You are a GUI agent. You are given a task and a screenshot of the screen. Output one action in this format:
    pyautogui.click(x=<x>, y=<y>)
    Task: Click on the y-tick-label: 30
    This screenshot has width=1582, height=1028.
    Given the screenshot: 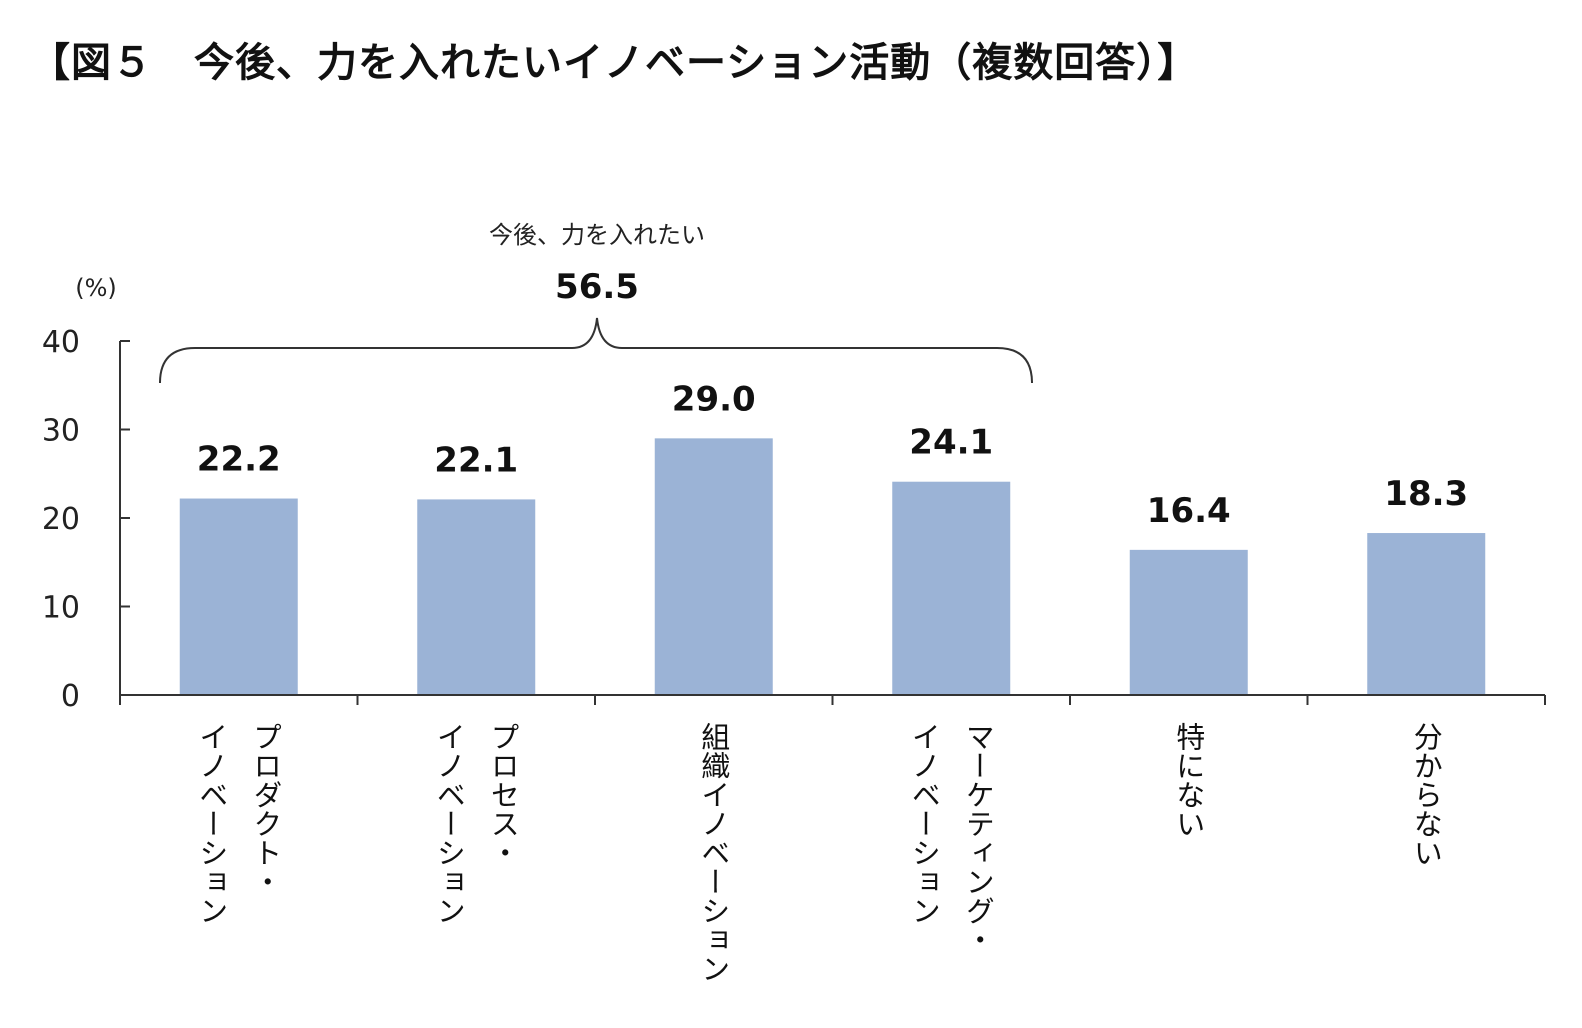 What is the action you would take?
    pyautogui.click(x=61, y=431)
    